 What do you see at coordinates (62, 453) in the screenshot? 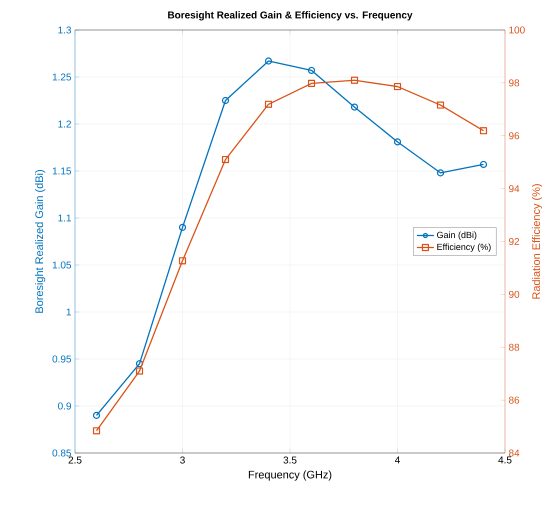
I see `y-tick-label: 0.85` at bounding box center [62, 453].